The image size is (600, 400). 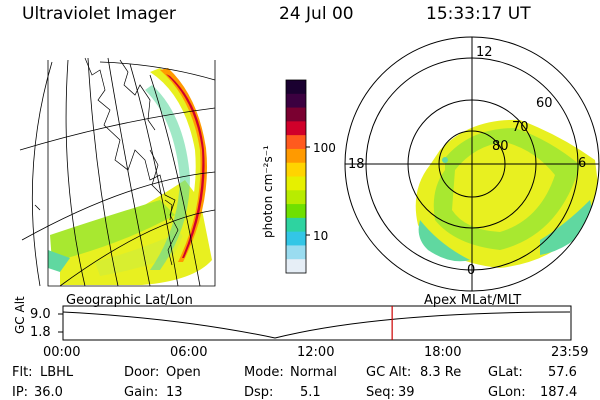 I want to click on altitude-y-top: 9.0, so click(x=40, y=314).